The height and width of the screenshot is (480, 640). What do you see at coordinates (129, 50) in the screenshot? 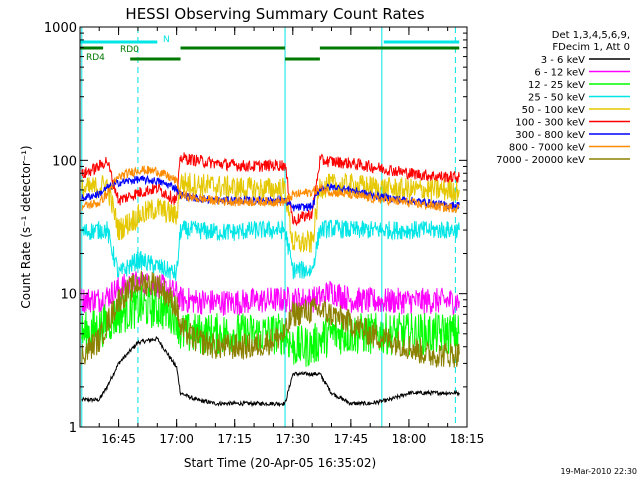
I see `flag-label-rd0: RD0` at bounding box center [129, 50].